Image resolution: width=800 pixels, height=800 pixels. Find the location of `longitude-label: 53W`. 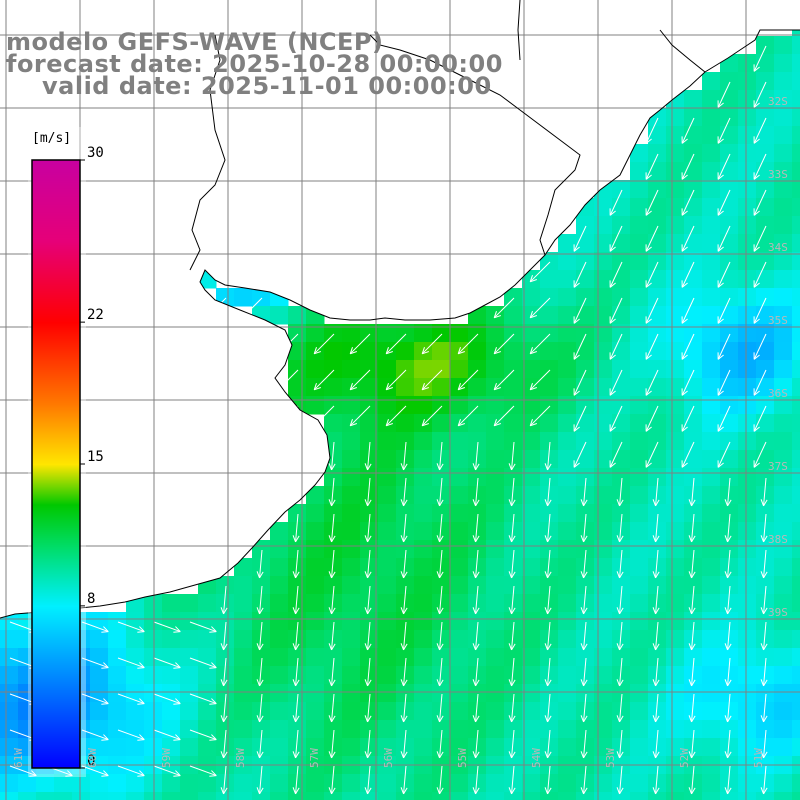

longitude-label: 53W is located at coordinates (610, 758).